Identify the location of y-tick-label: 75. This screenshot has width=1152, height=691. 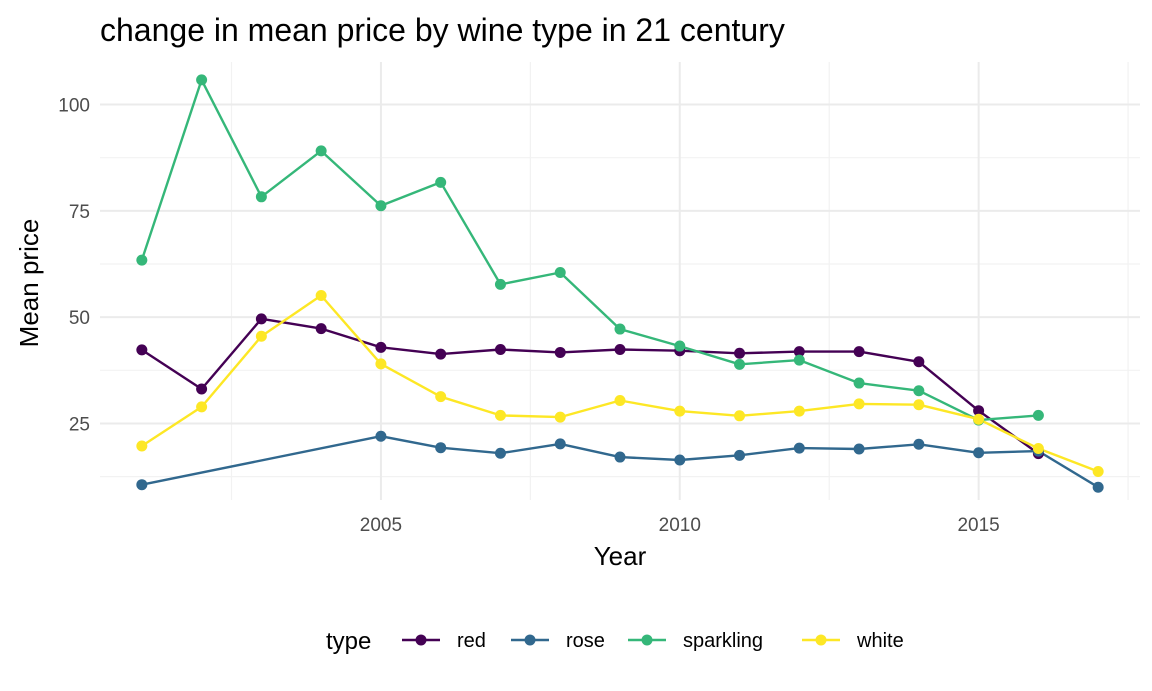
(79, 212).